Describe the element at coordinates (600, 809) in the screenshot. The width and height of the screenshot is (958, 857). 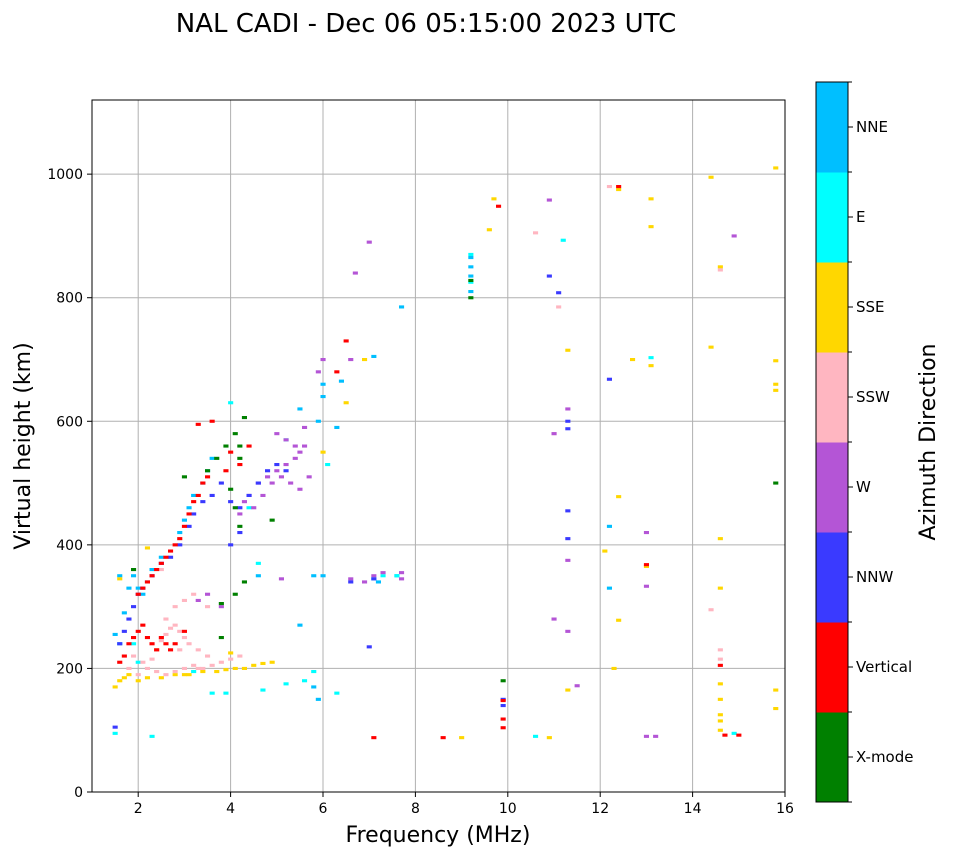
I see `x-tick-label: 12` at that location.